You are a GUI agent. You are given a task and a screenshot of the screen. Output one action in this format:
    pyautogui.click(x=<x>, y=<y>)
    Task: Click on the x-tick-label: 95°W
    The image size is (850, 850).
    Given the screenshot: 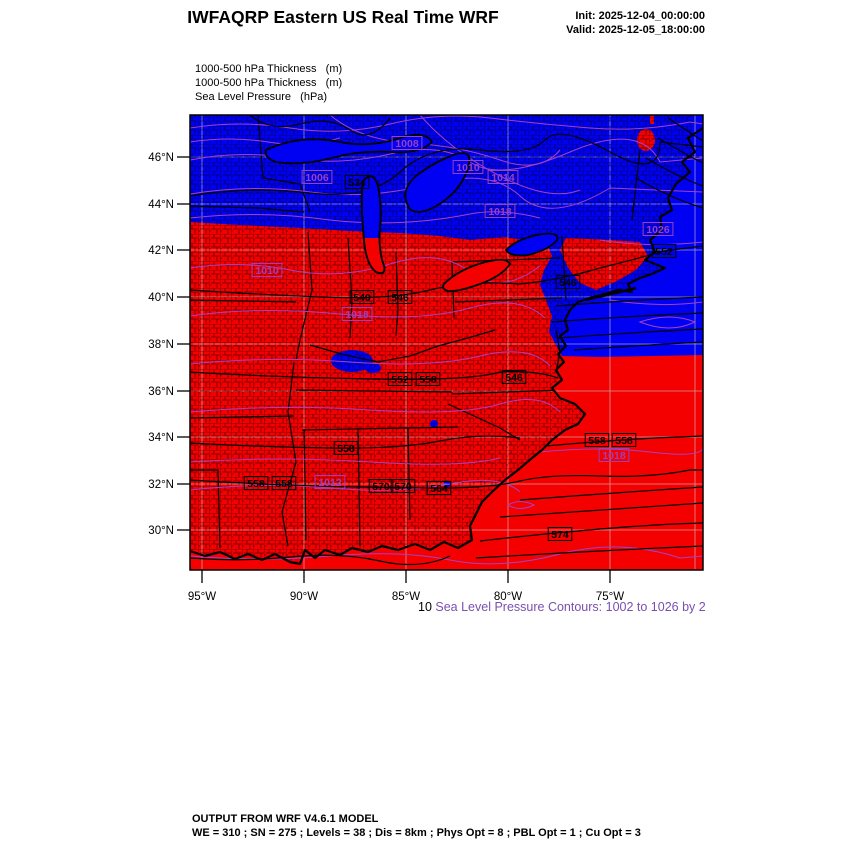 What is the action you would take?
    pyautogui.click(x=202, y=597)
    